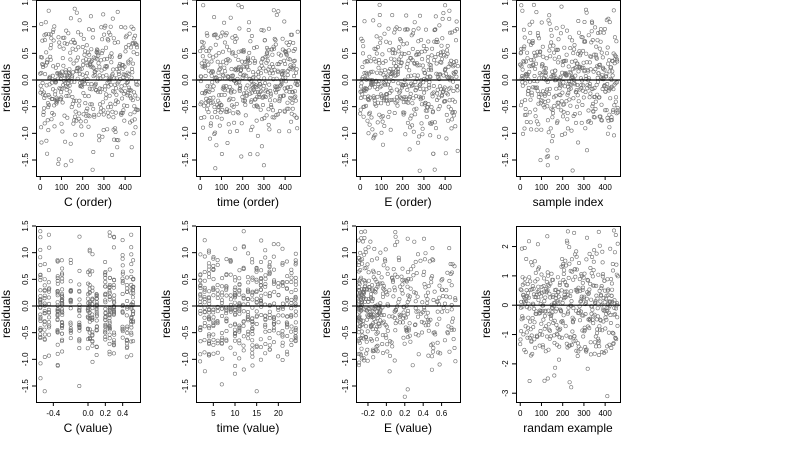 Image resolution: width=800 pixels, height=450 pixels. What do you see at coordinates (285, 187) in the screenshot?
I see `x-tick-label: 400` at bounding box center [285, 187].